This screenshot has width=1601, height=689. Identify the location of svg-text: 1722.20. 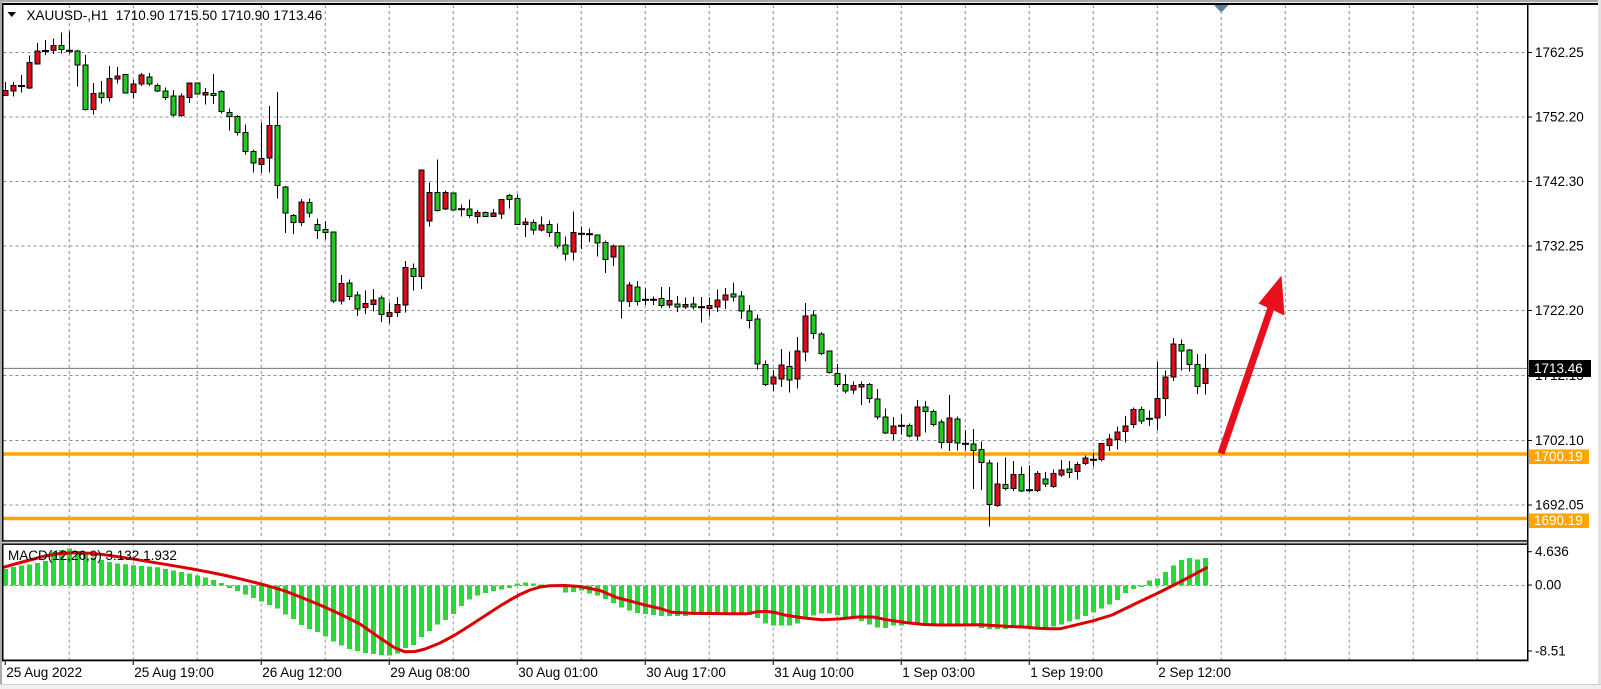
(1559, 310).